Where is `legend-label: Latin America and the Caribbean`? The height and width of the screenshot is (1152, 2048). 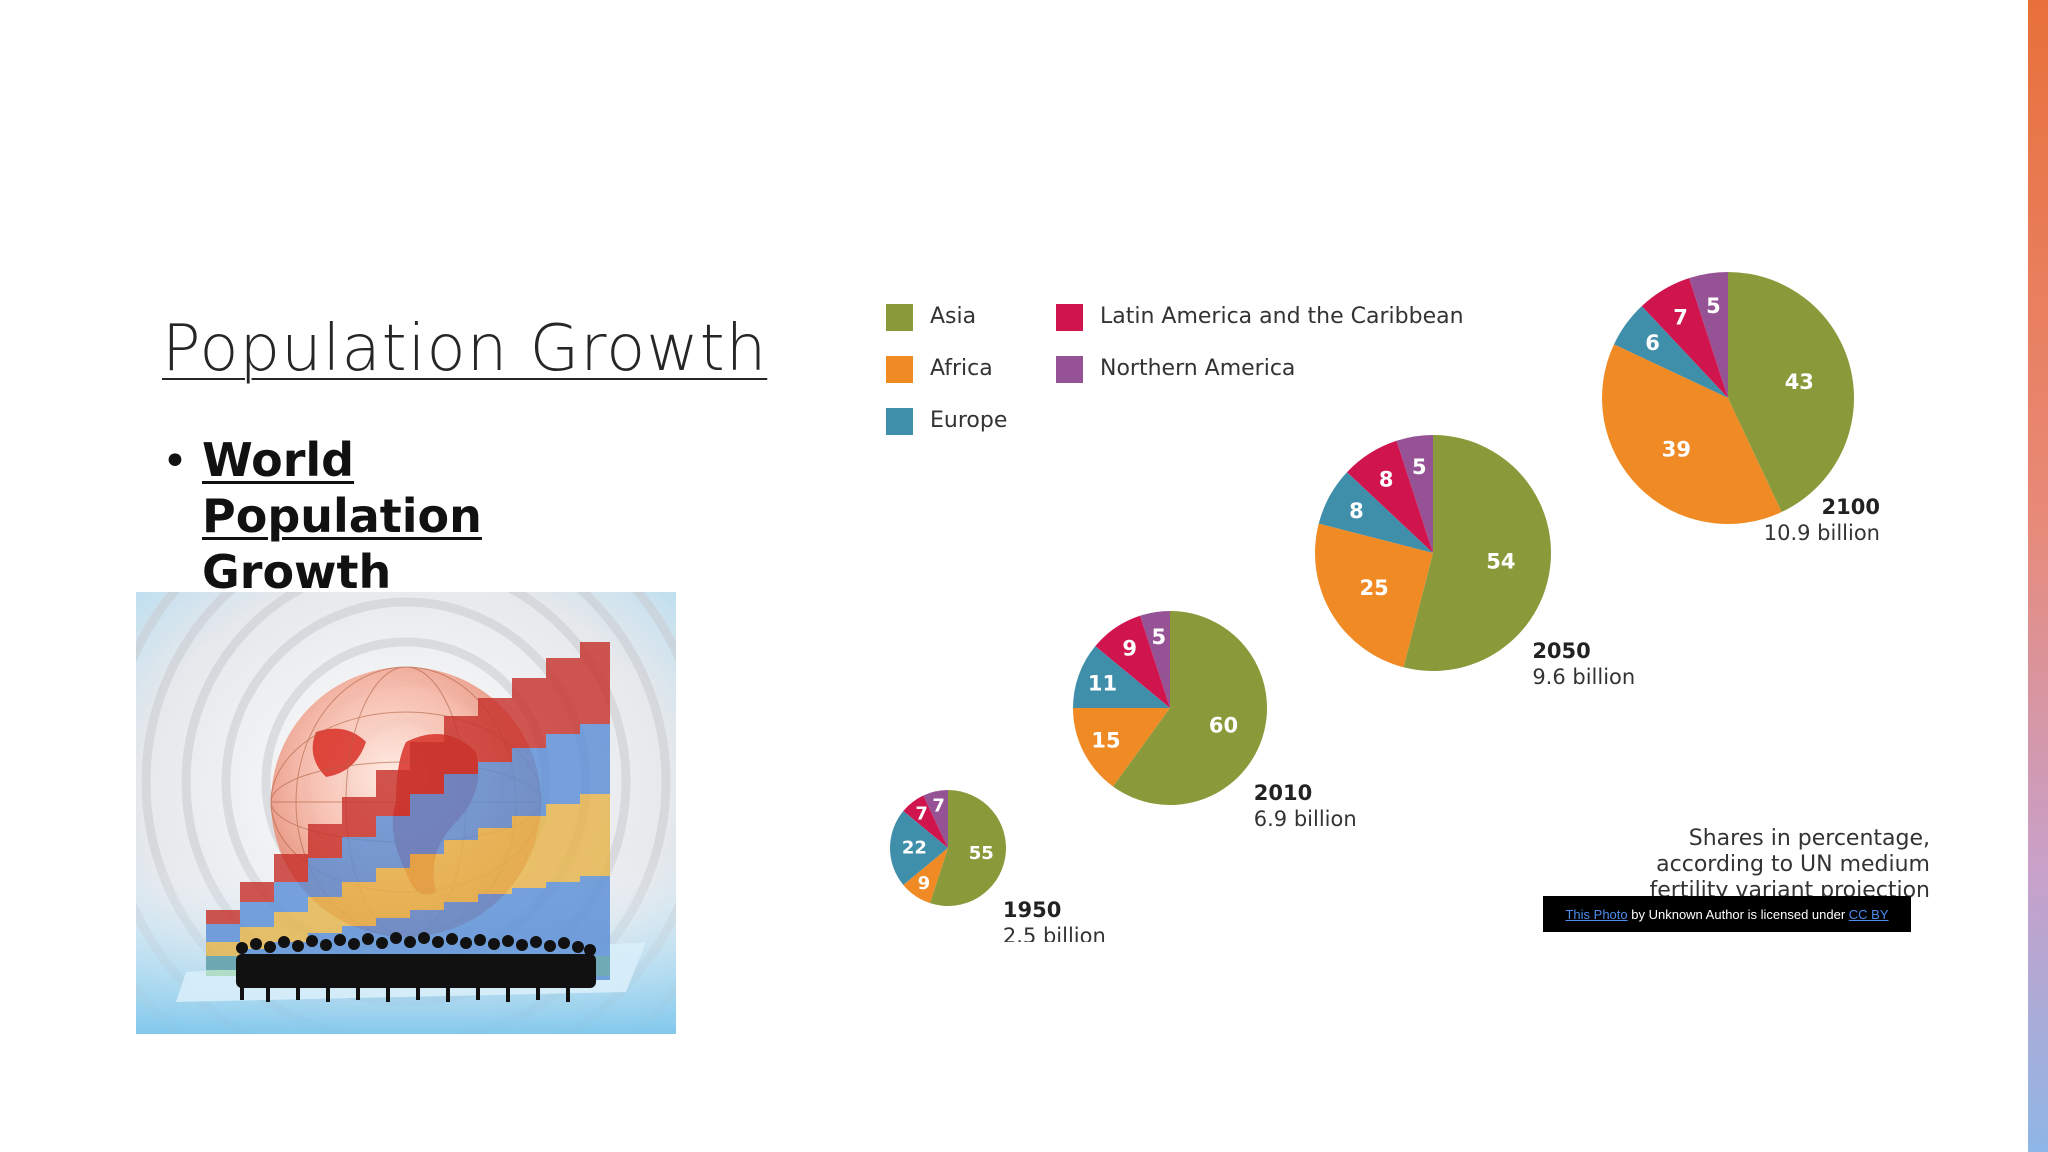
legend-label: Latin America and the Caribbean is located at coordinates (1282, 316).